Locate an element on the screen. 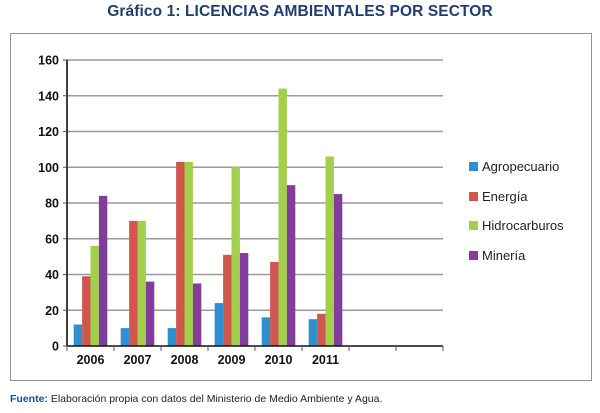 The width and height of the screenshot is (600, 413). bar-energía-2010 is located at coordinates (274, 303).